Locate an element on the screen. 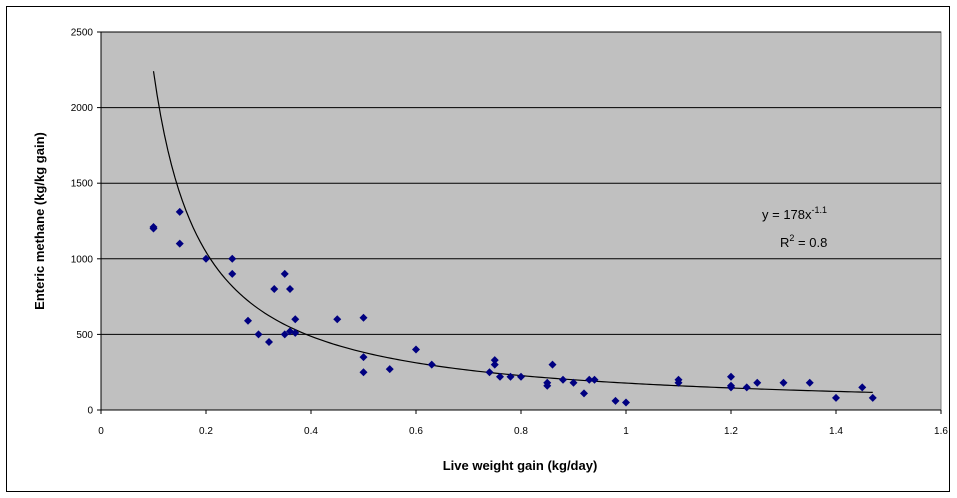 Image resolution: width=957 pixels, height=498 pixels. trendline-r-squared: R2 = 0.8 is located at coordinates (803, 241).